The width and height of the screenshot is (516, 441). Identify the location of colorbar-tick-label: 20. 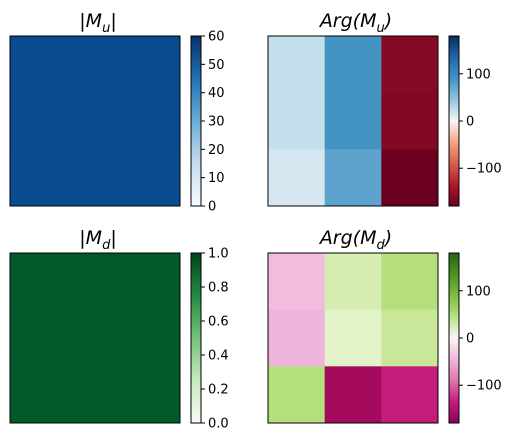
(216, 150).